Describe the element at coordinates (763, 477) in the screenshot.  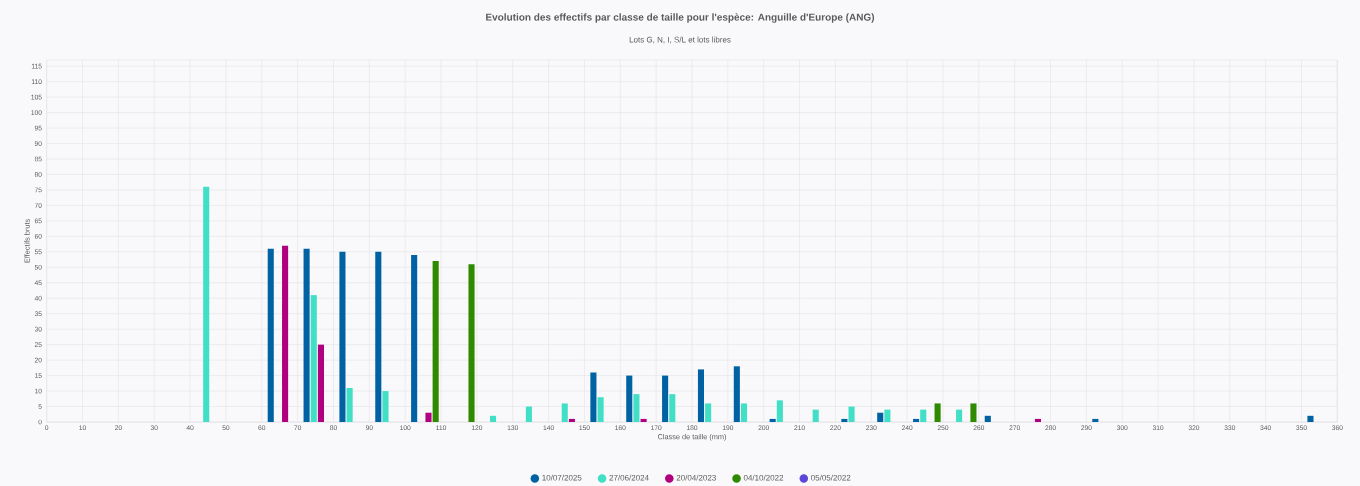
I see `legend-label: 04/10/2022` at that location.